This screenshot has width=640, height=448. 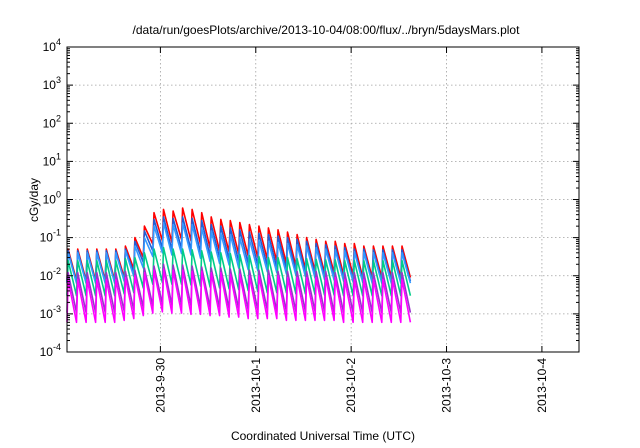 What do you see at coordinates (50, 312) in the screenshot?
I see `y-tick-label: 10⁻³` at bounding box center [50, 312].